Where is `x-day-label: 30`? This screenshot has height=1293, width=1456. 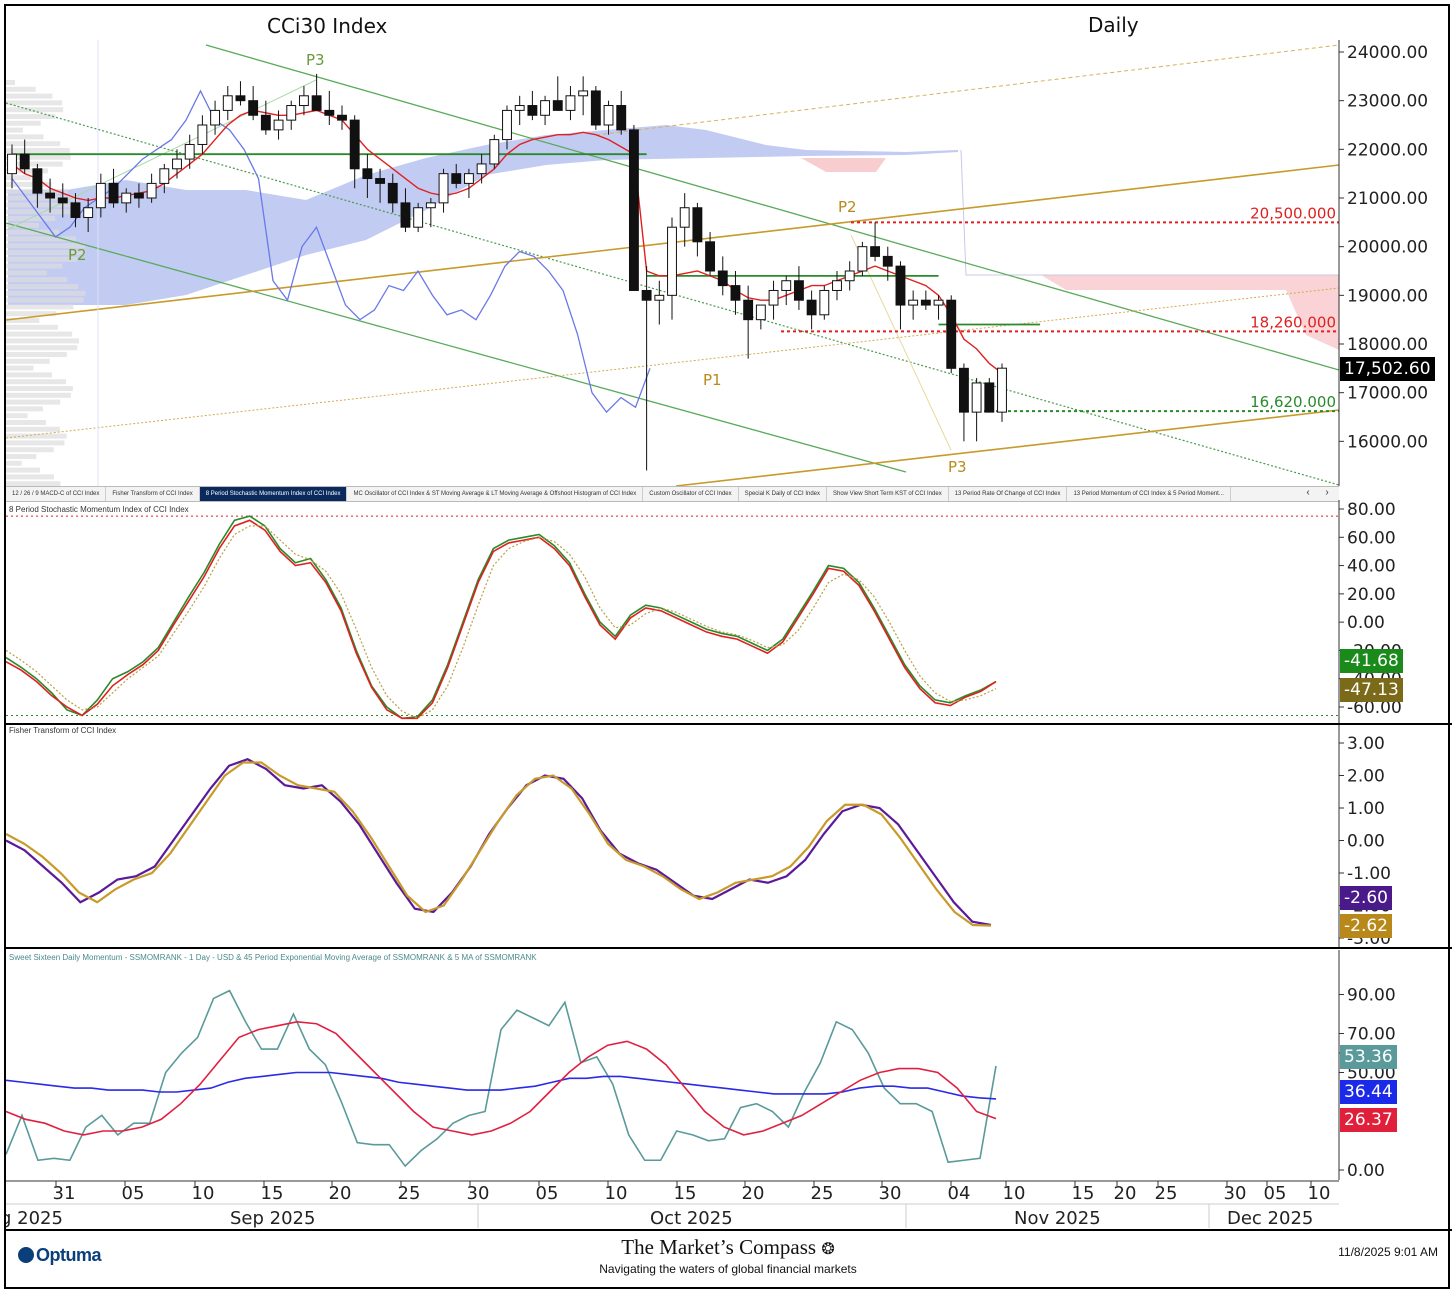 x-day-label: 30 is located at coordinates (1235, 1193).